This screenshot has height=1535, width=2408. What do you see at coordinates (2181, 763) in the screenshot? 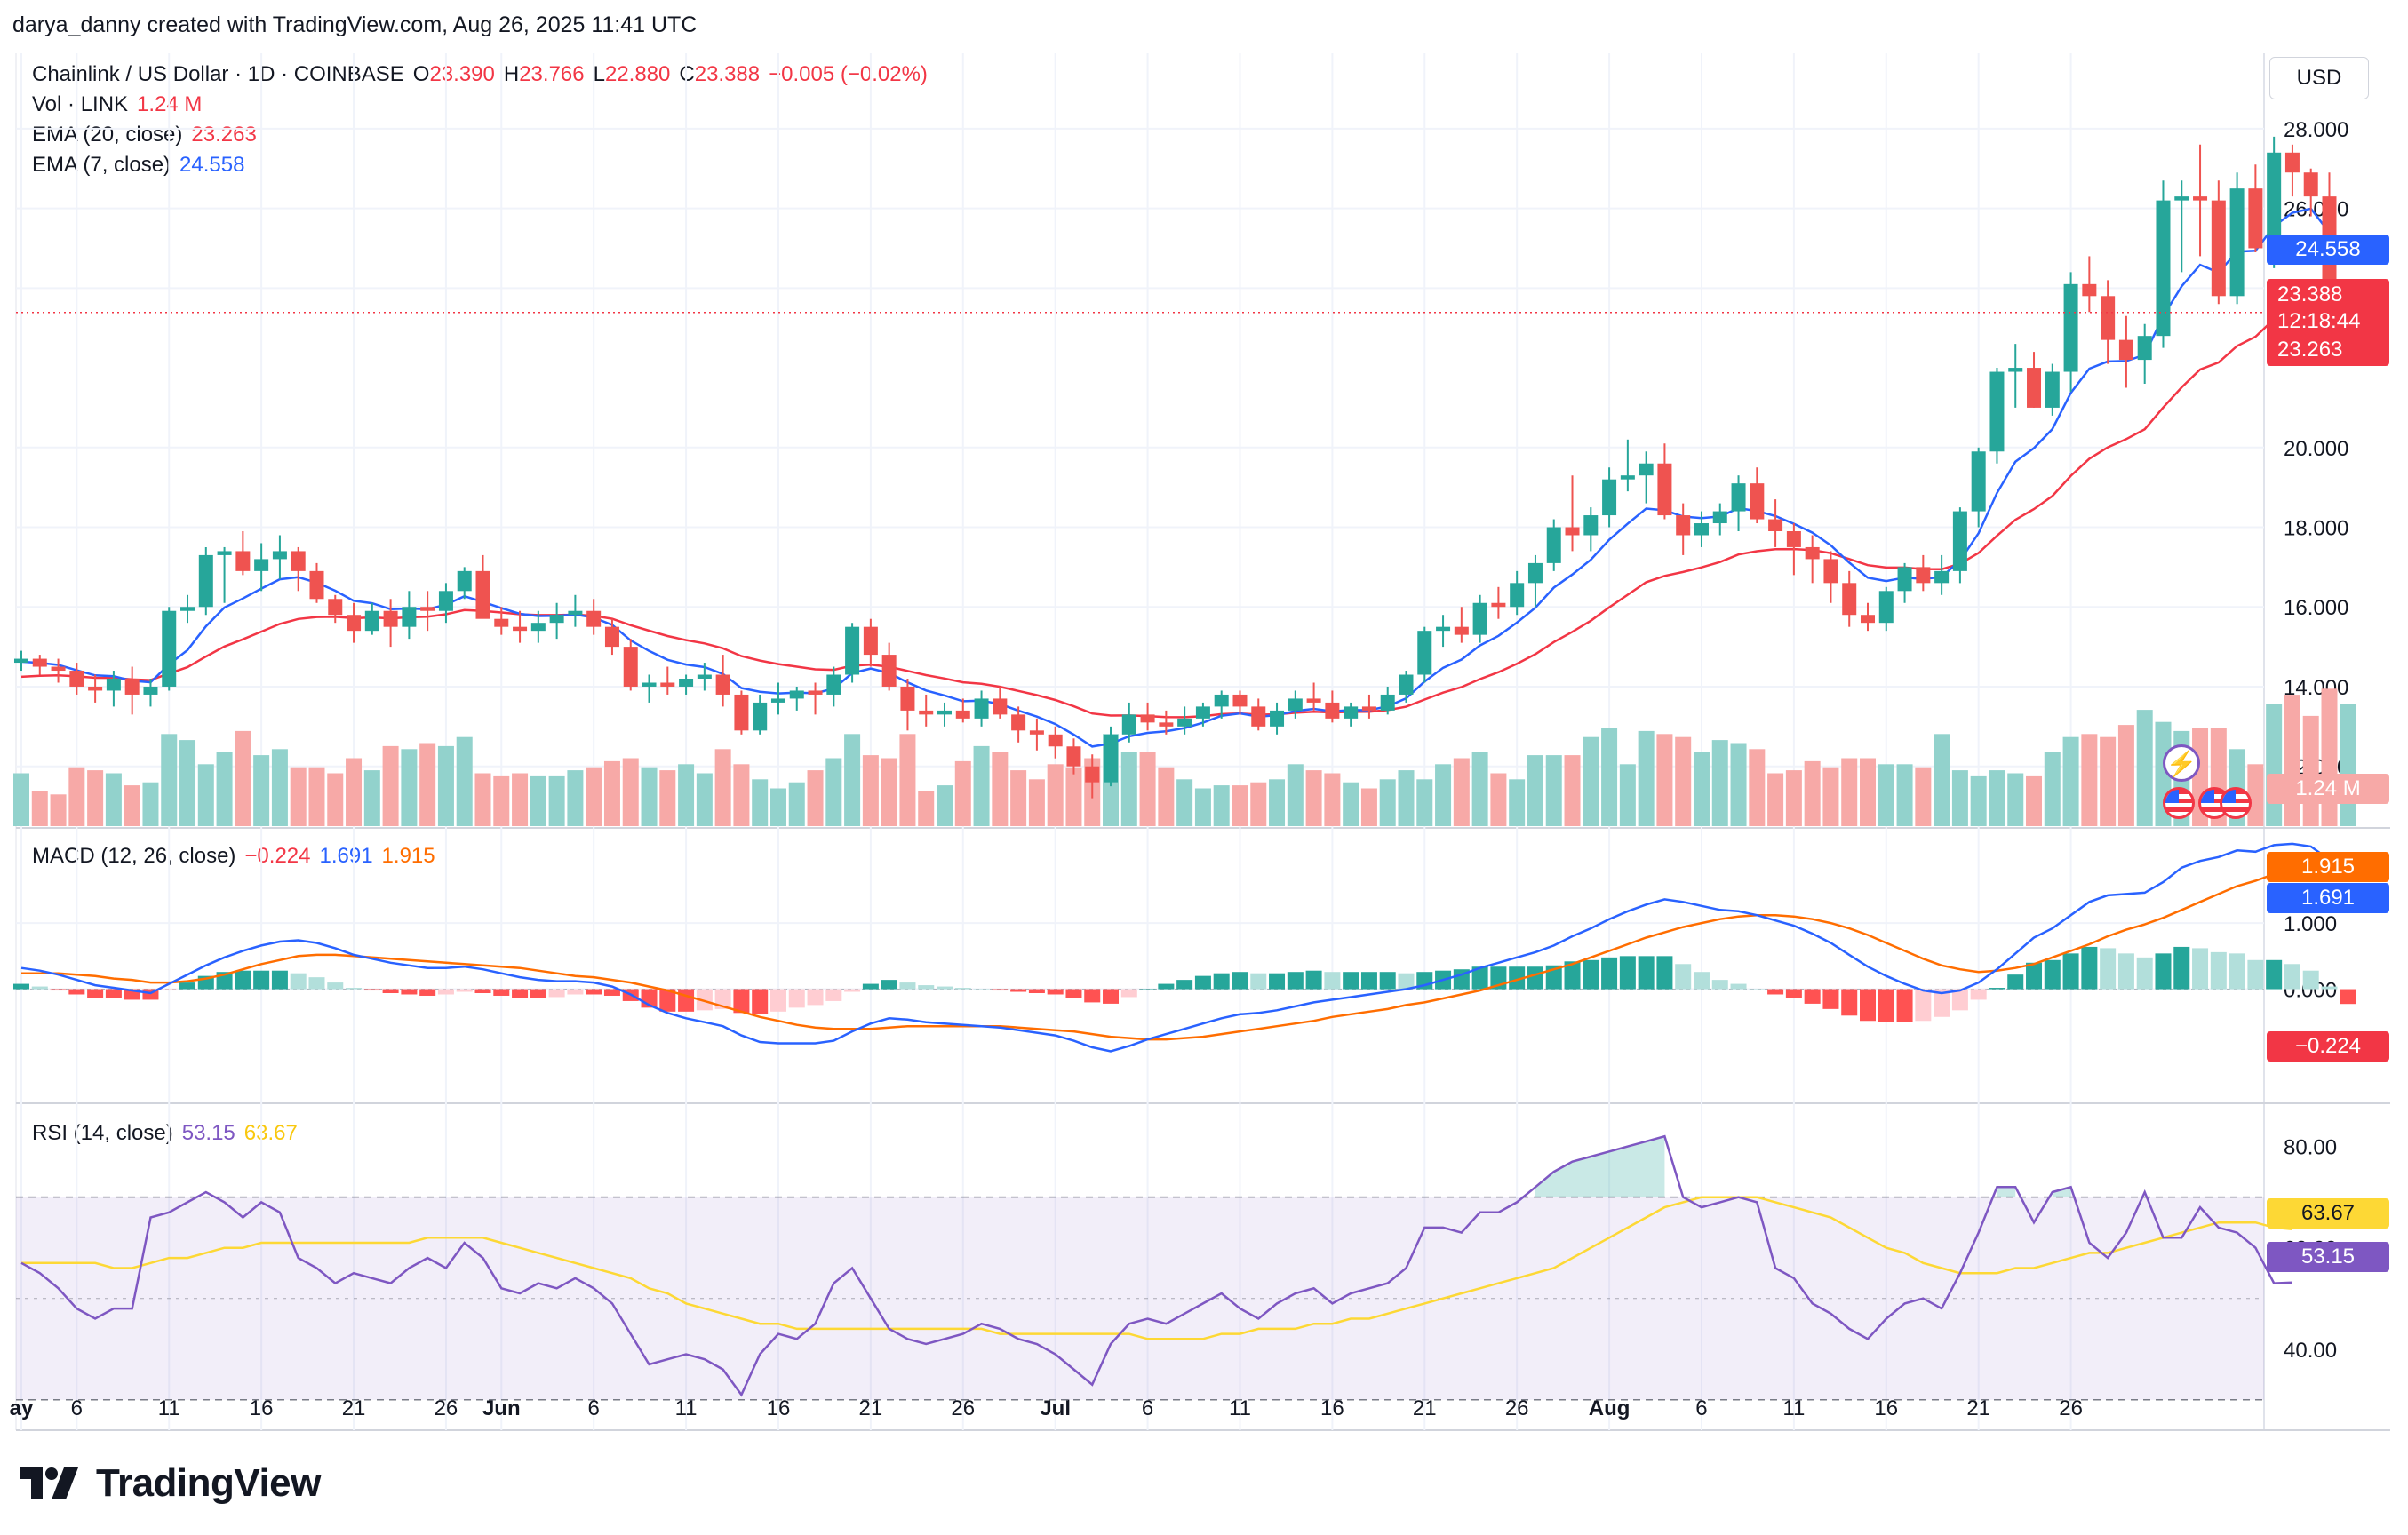
I see `lightning-icon: ⚡` at bounding box center [2181, 763].